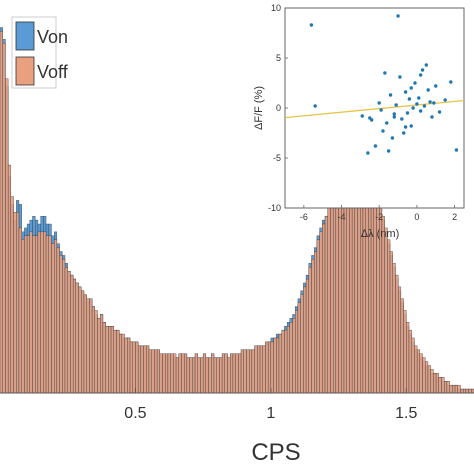  What do you see at coordinates (53, 72) in the screenshot?
I see `legend-label-voff: Voff` at bounding box center [53, 72].